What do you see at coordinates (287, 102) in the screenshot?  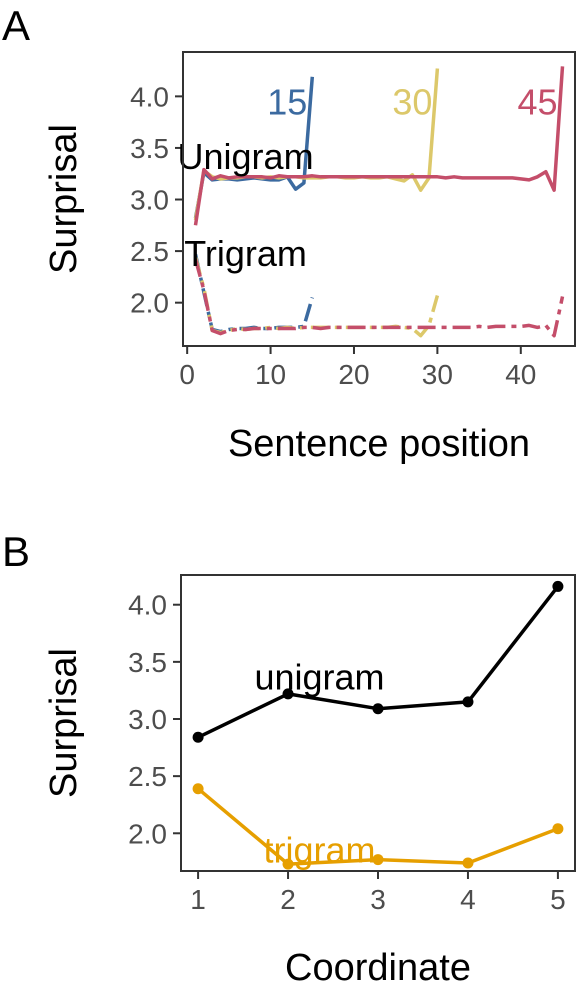 I see `panel-a-annotation-15: 15` at bounding box center [287, 102].